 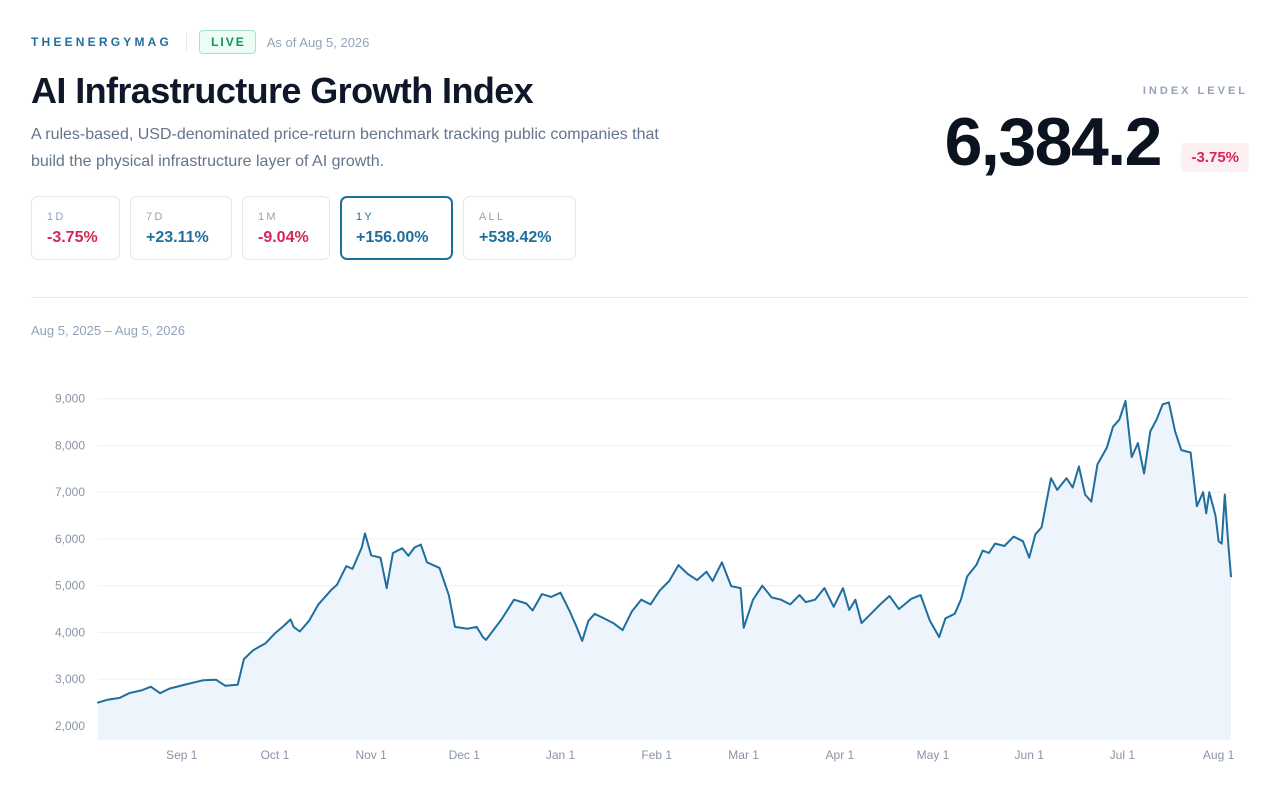 I want to click on y-tick-label: 3,000, so click(x=70, y=679).